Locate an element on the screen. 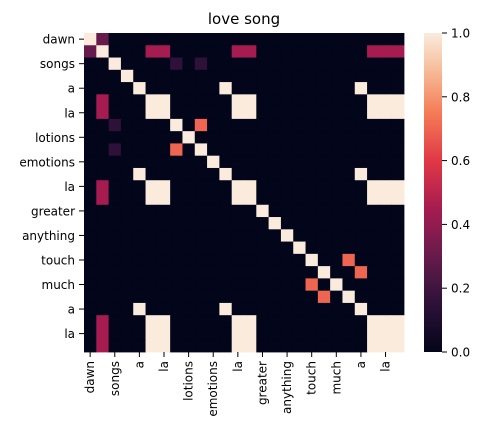  y-tick-label: touch is located at coordinates (58, 260).